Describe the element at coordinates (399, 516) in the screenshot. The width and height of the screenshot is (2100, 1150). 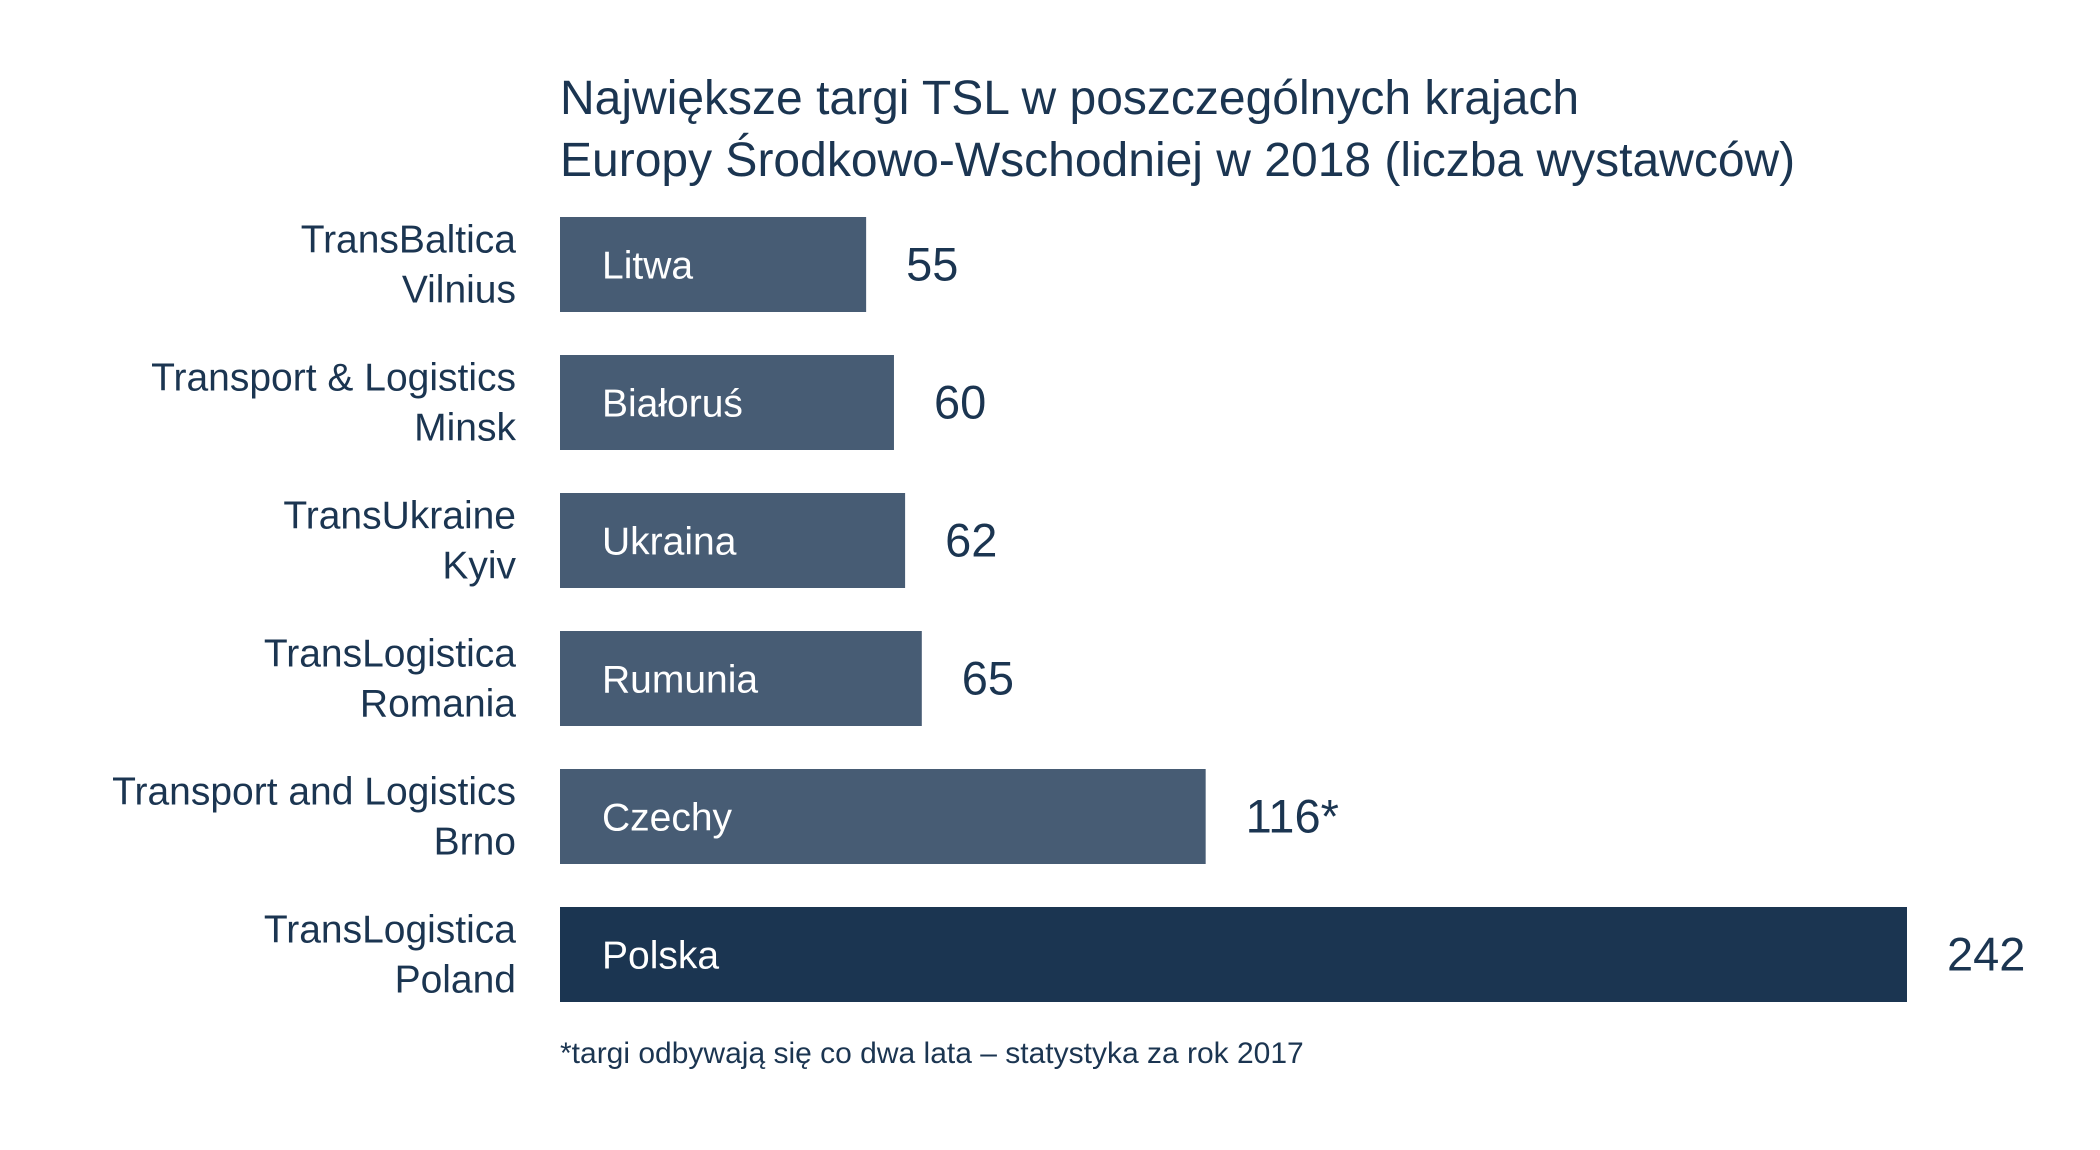
I see `category-label-line-1: TransUkraine` at that location.